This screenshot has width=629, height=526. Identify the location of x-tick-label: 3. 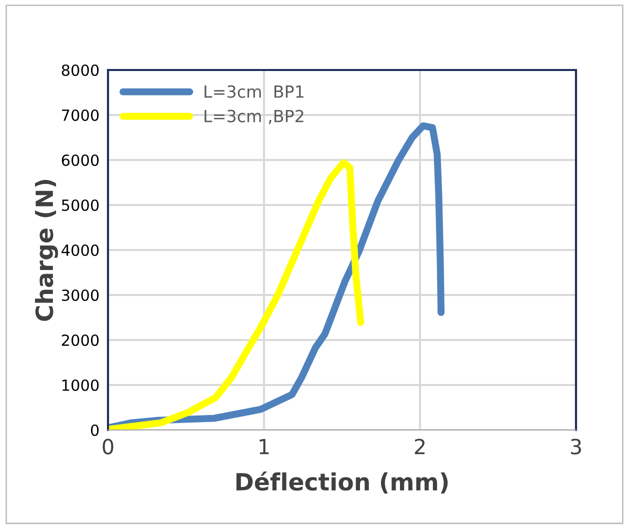
(575, 446).